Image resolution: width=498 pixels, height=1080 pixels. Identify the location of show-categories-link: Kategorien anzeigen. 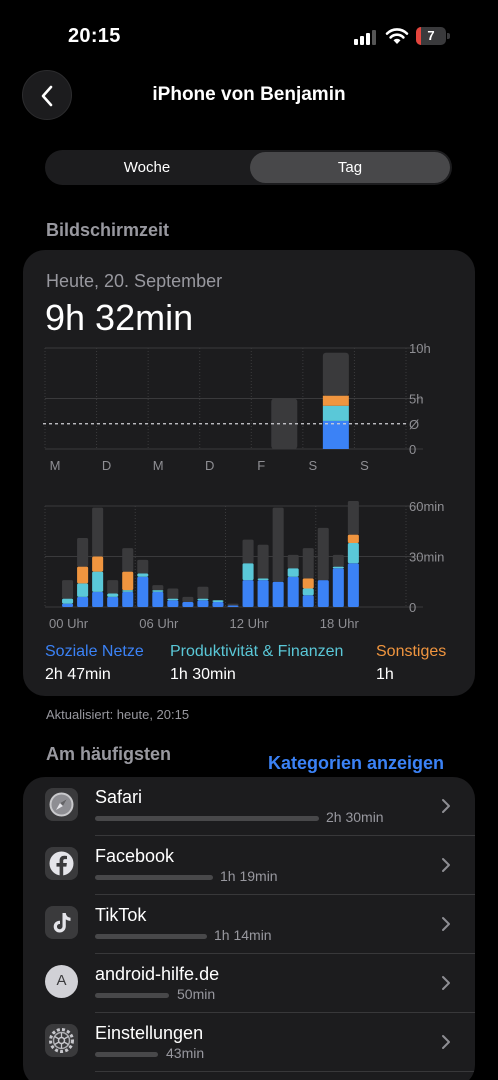
(356, 763).